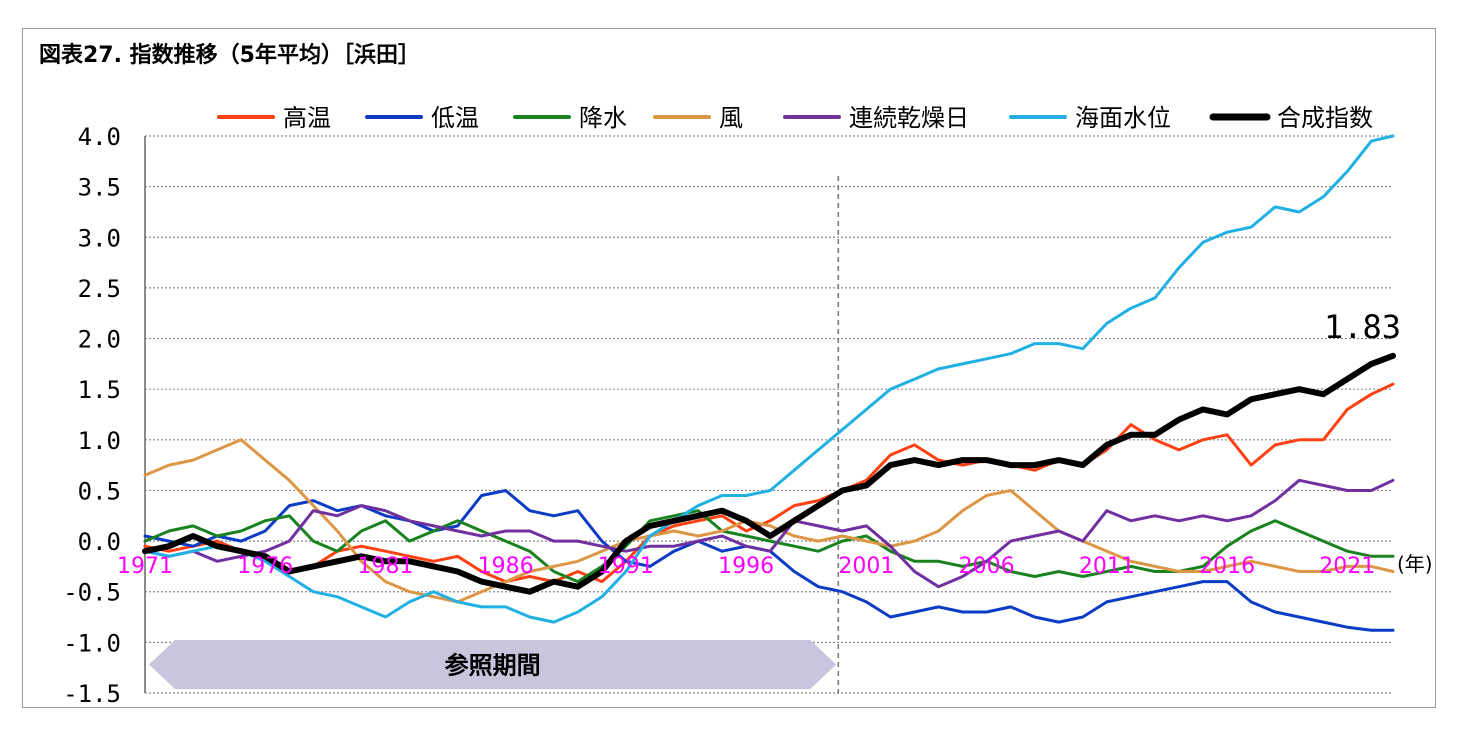 This screenshot has height=734, width=1460. Describe the element at coordinates (1123, 118) in the screenshot. I see `legend-label: 海面水位` at that location.